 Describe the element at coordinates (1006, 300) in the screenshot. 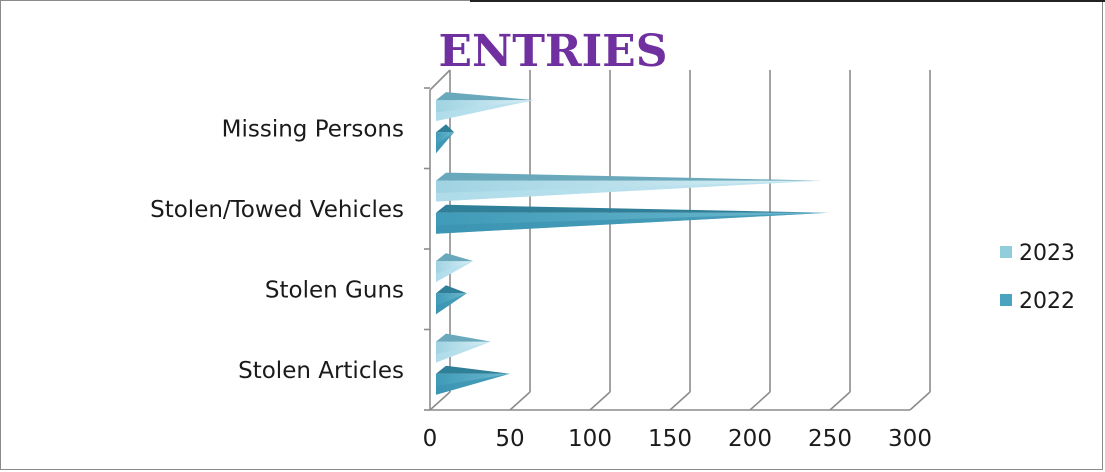

I see `legend-swatch-2022` at that location.